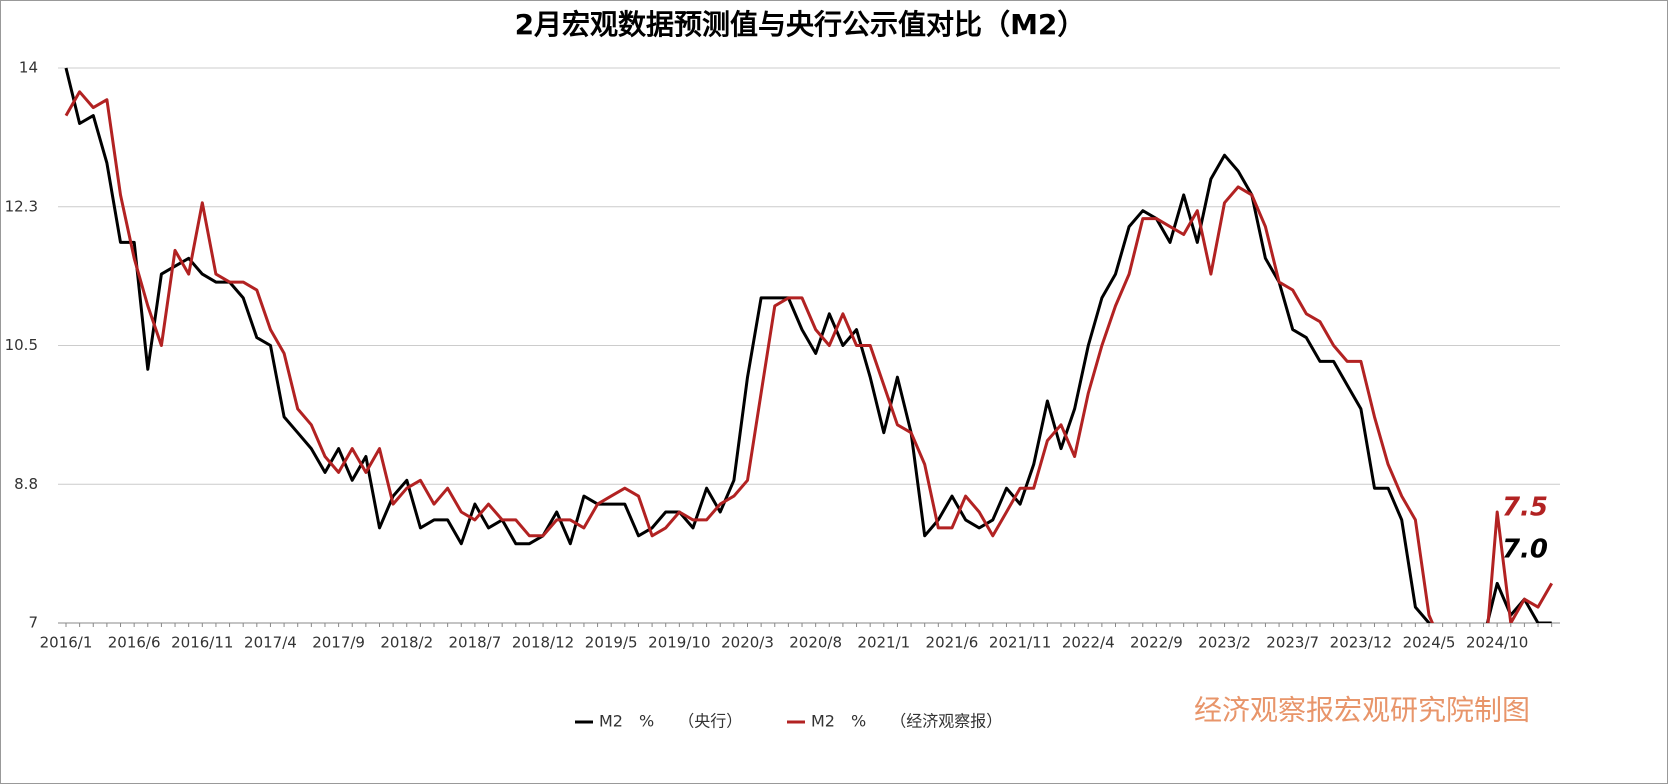 The image size is (1668, 784). Describe the element at coordinates (543, 643) in the screenshot. I see `x-tick-label: 2018/12` at that location.